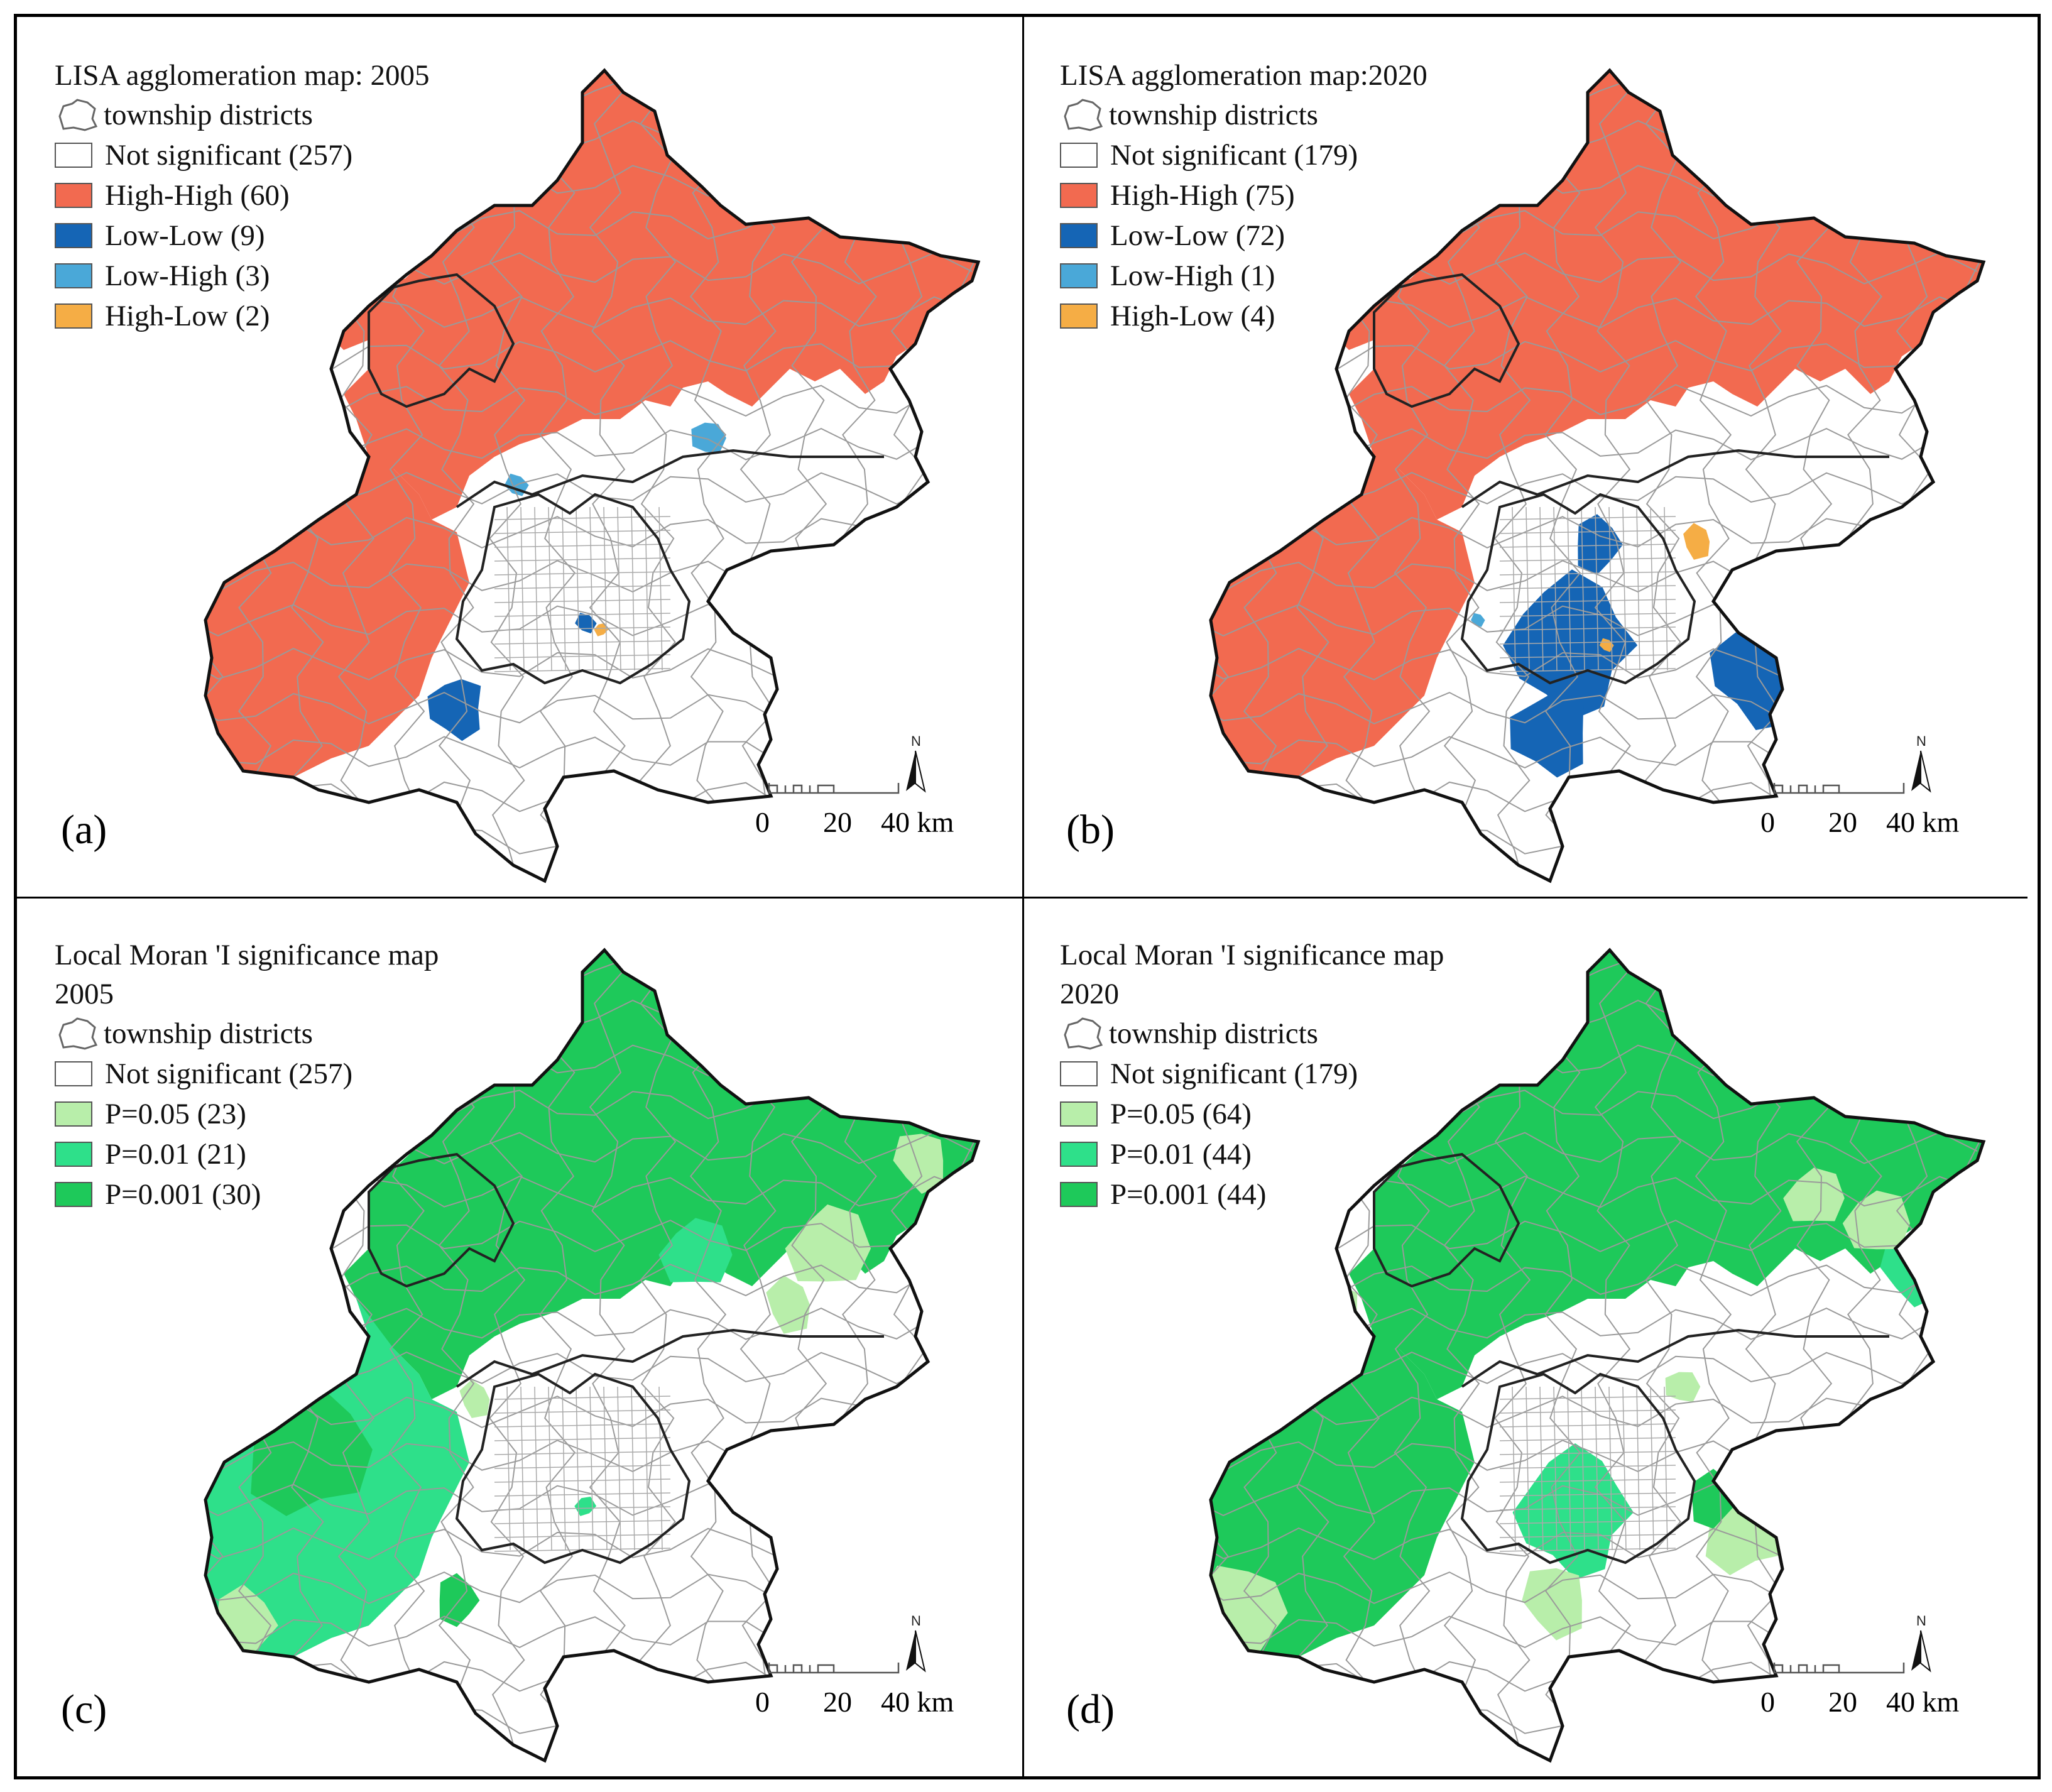  I want to click on legend-item: Not significant (179), so click(1243, 155).